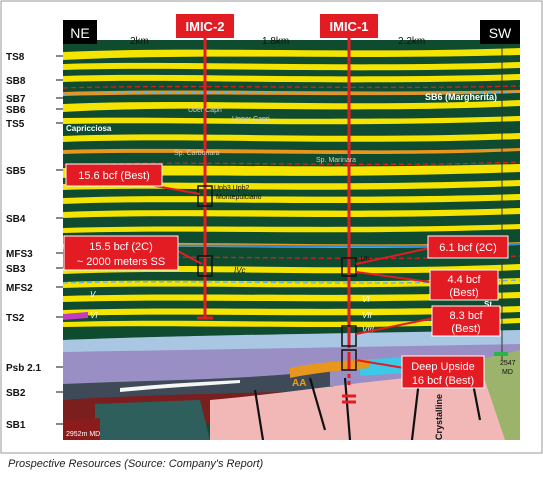 This screenshot has width=543, height=480. I want to click on well-imic-2-label: IMIC-2, so click(205, 26).